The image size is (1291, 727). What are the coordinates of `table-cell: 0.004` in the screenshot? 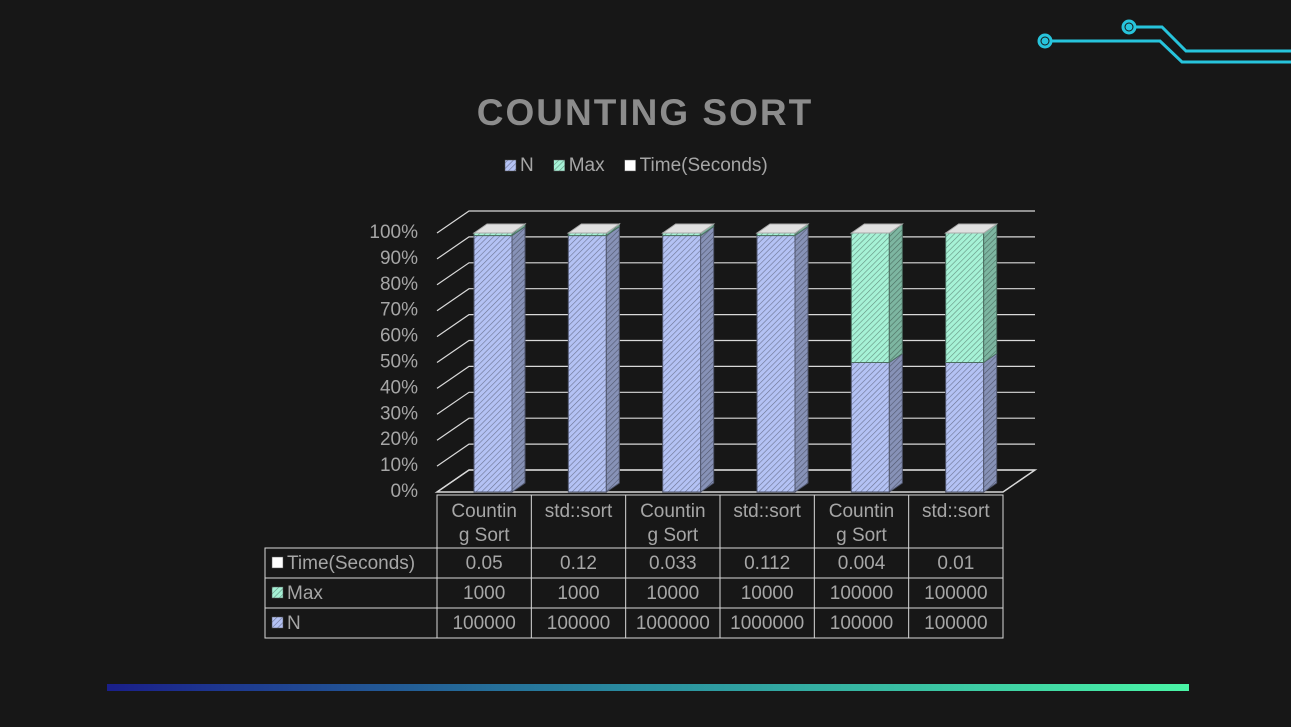 It's located at (862, 563).